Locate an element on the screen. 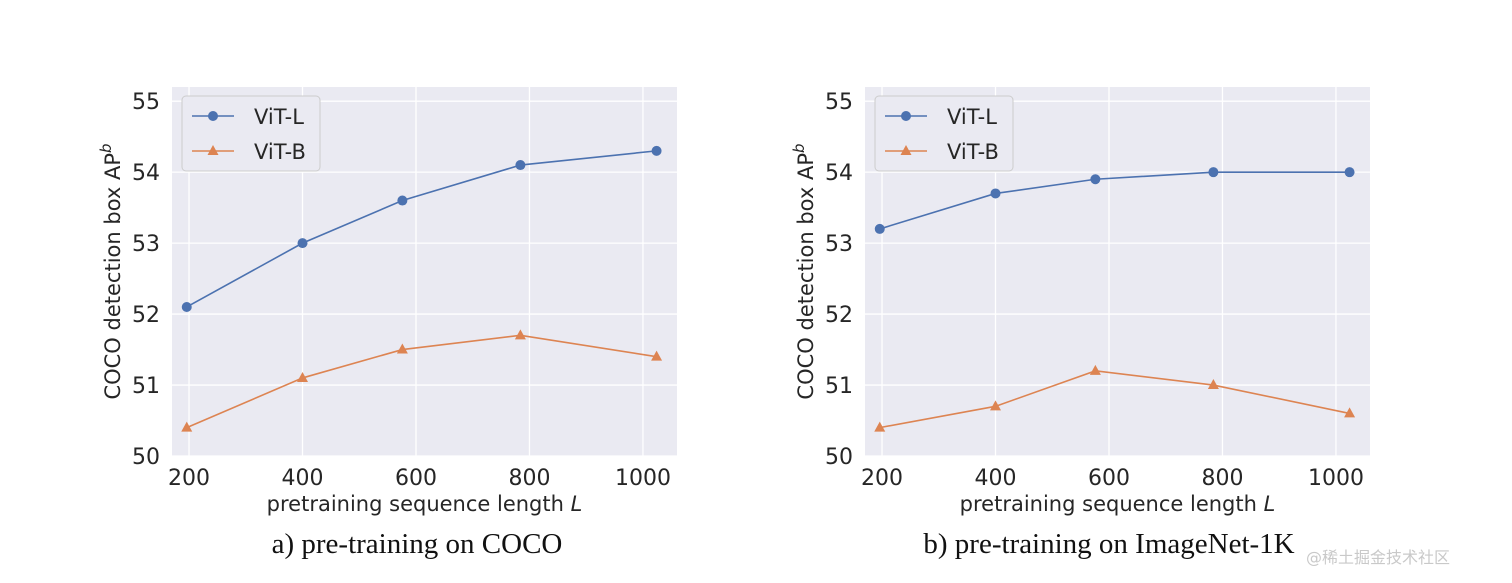 The image size is (1512, 583). caption-a: a) pre-training on COCO is located at coordinates (417, 544).